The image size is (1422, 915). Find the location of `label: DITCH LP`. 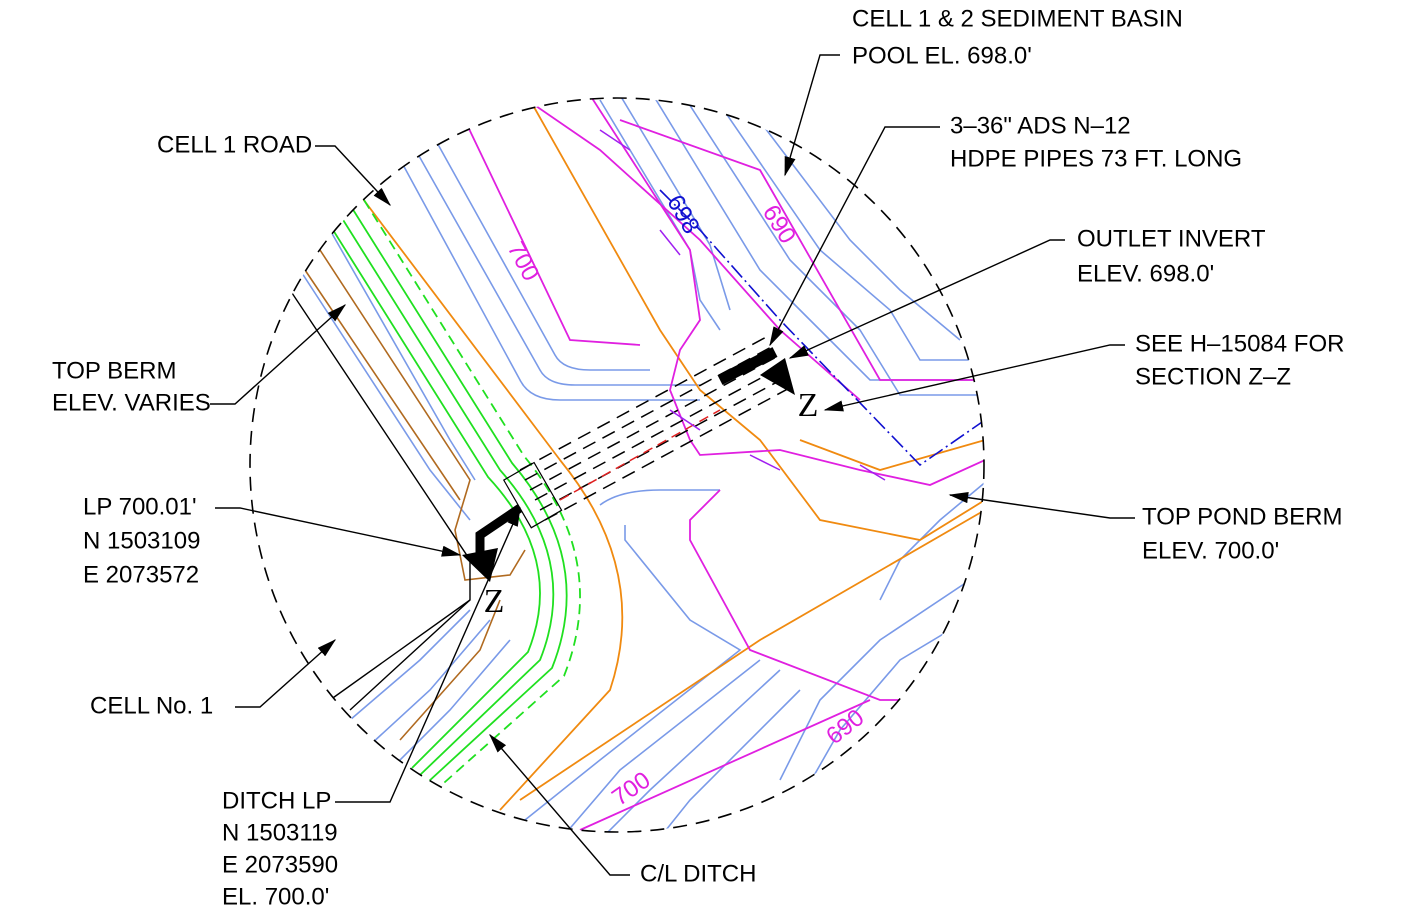

label: DITCH LP is located at coordinates (276, 800).